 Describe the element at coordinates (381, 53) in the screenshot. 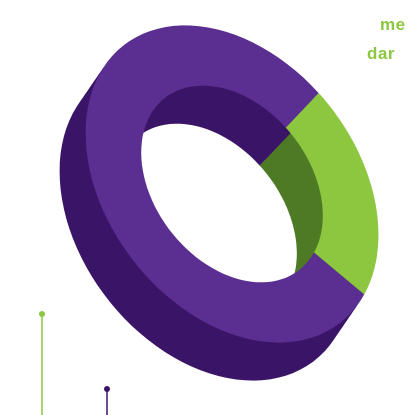

I see `clipped-label-3: dar` at that location.